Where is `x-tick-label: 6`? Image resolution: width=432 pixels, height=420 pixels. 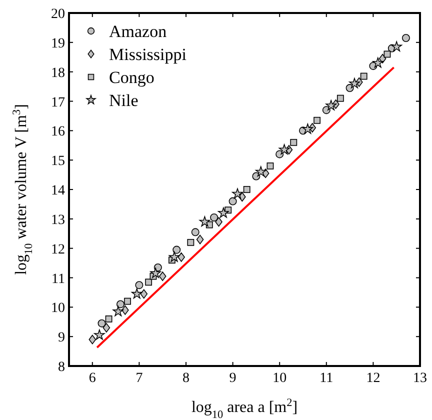 x-tick-label: 6 is located at coordinates (92, 378).